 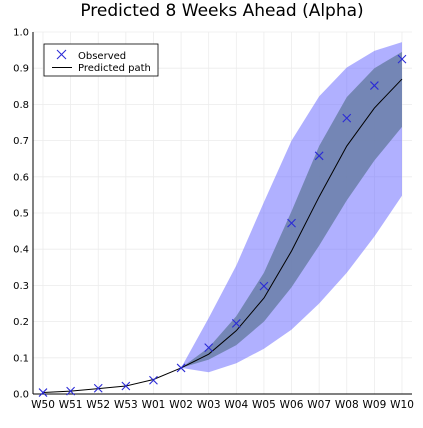 I want to click on observed-point-W01, so click(x=153, y=380).